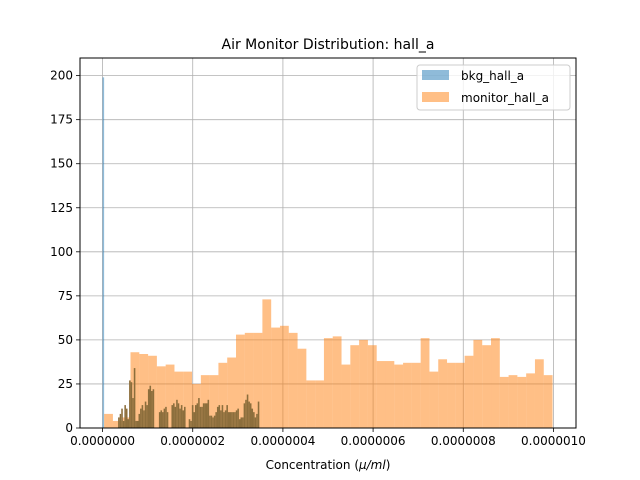  I want to click on series-overlap, so click(189, 398).